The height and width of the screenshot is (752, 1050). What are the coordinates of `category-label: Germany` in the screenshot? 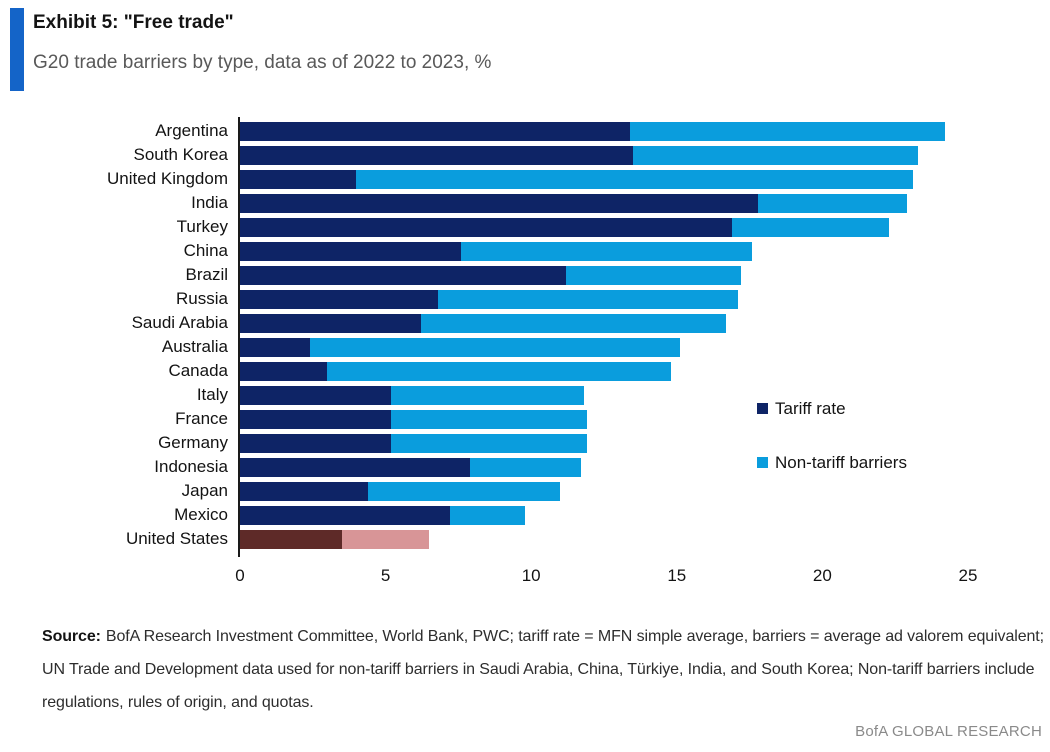 It's located at (193, 442).